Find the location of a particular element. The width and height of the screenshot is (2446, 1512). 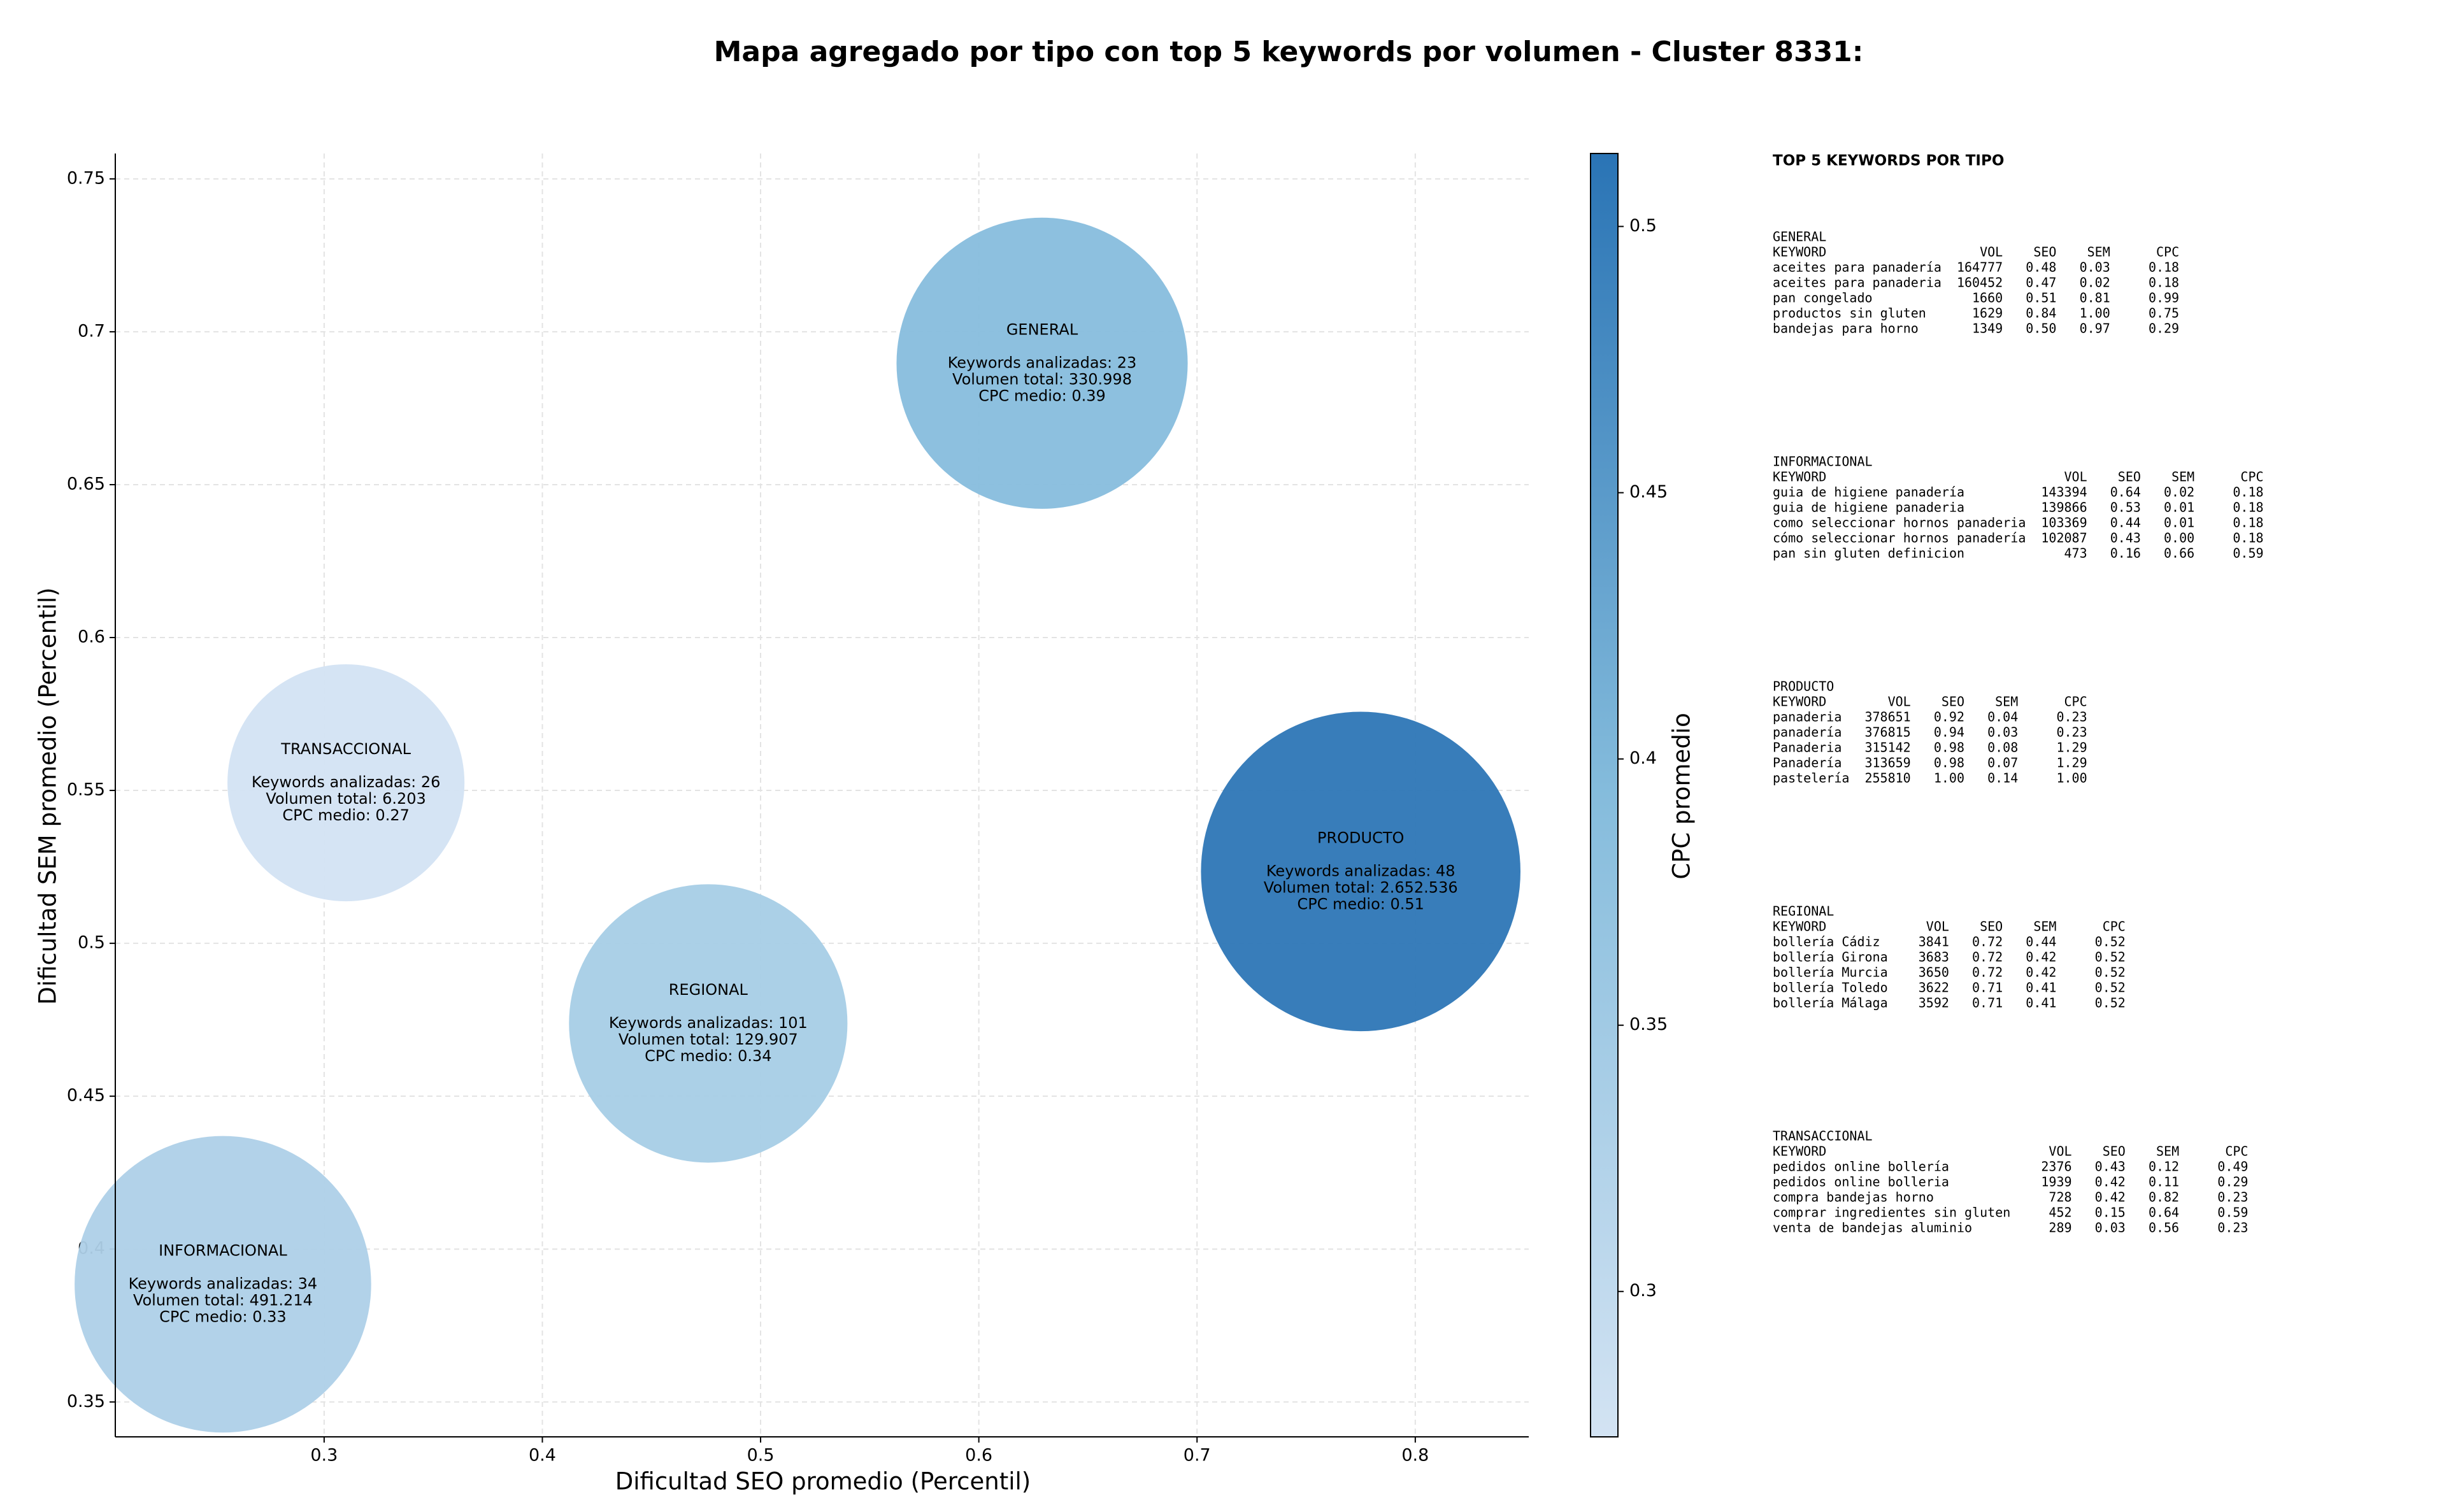

table-cell: 1.29 is located at coordinates (2071, 763).